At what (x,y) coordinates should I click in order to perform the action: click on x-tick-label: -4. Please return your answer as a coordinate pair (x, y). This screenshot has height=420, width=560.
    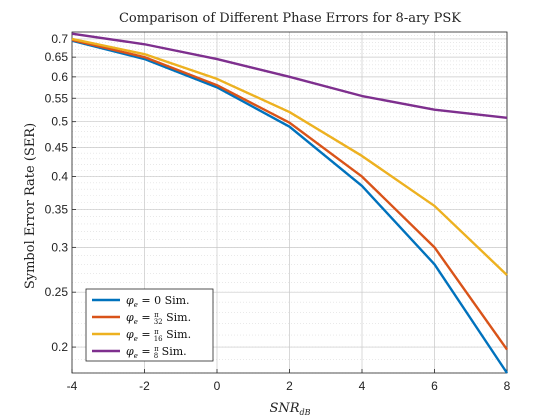
    Looking at the image, I should click on (72, 386).